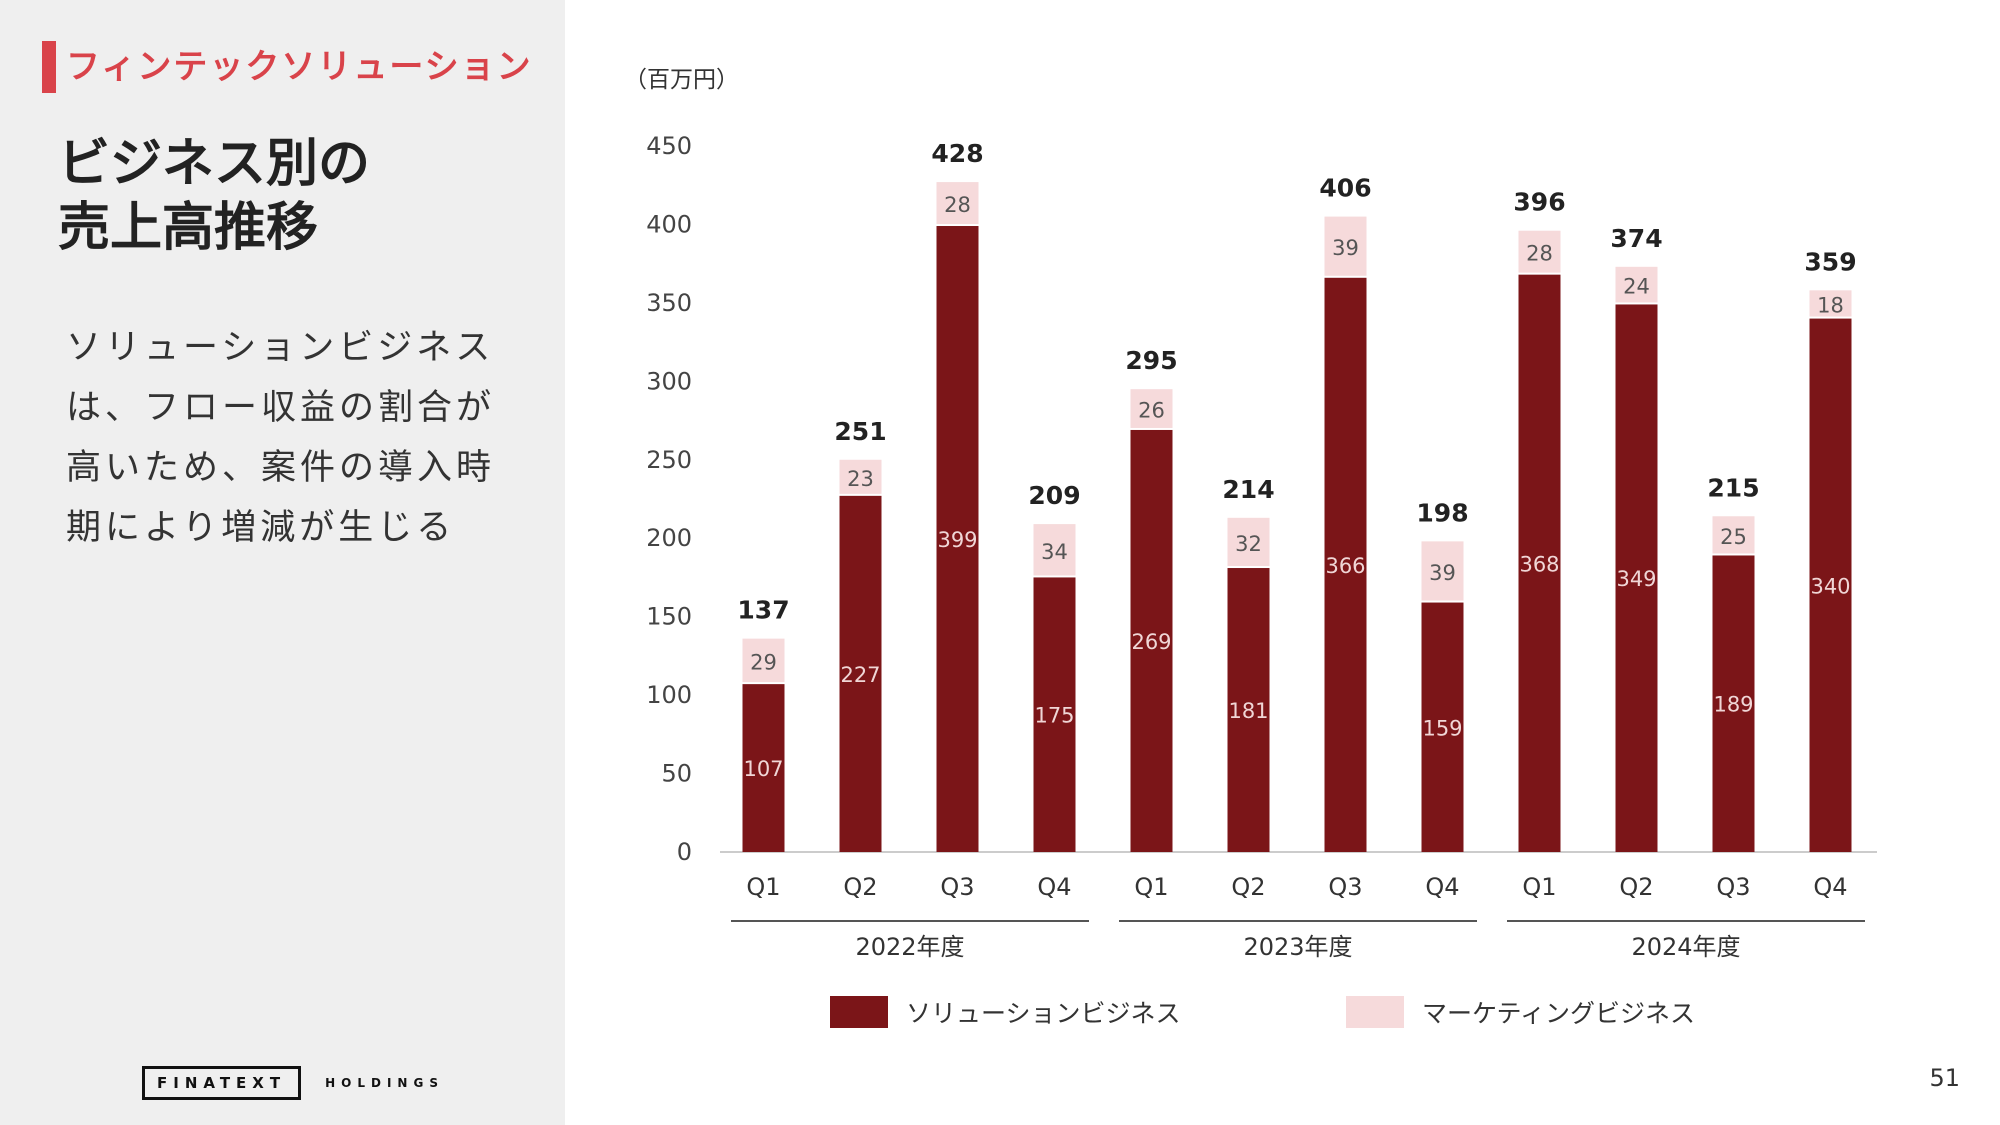 The width and height of the screenshot is (2000, 1125). Describe the element at coordinates (957, 153) in the screenshot. I see `total-label: 428` at that location.